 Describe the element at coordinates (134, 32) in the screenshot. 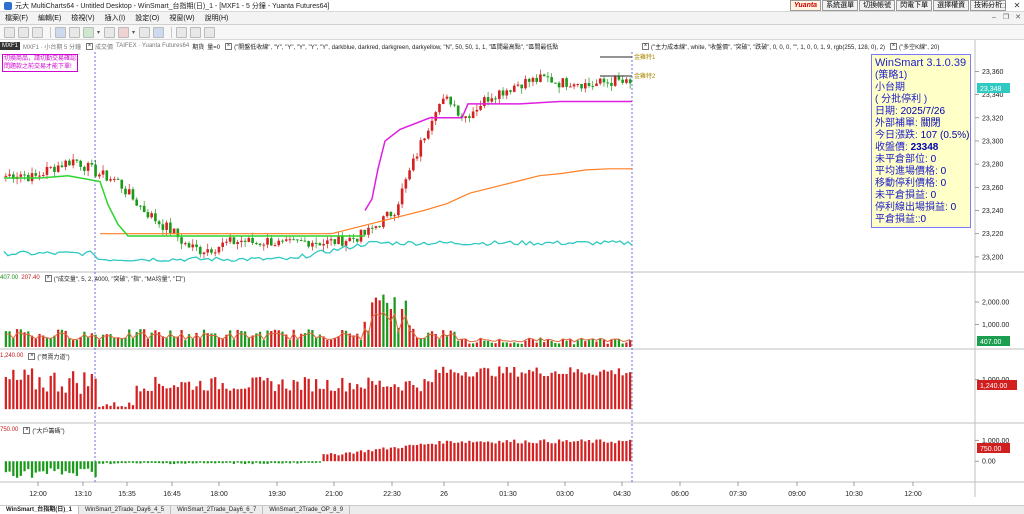

I see `drawing-dropdown-icon: ▾` at that location.